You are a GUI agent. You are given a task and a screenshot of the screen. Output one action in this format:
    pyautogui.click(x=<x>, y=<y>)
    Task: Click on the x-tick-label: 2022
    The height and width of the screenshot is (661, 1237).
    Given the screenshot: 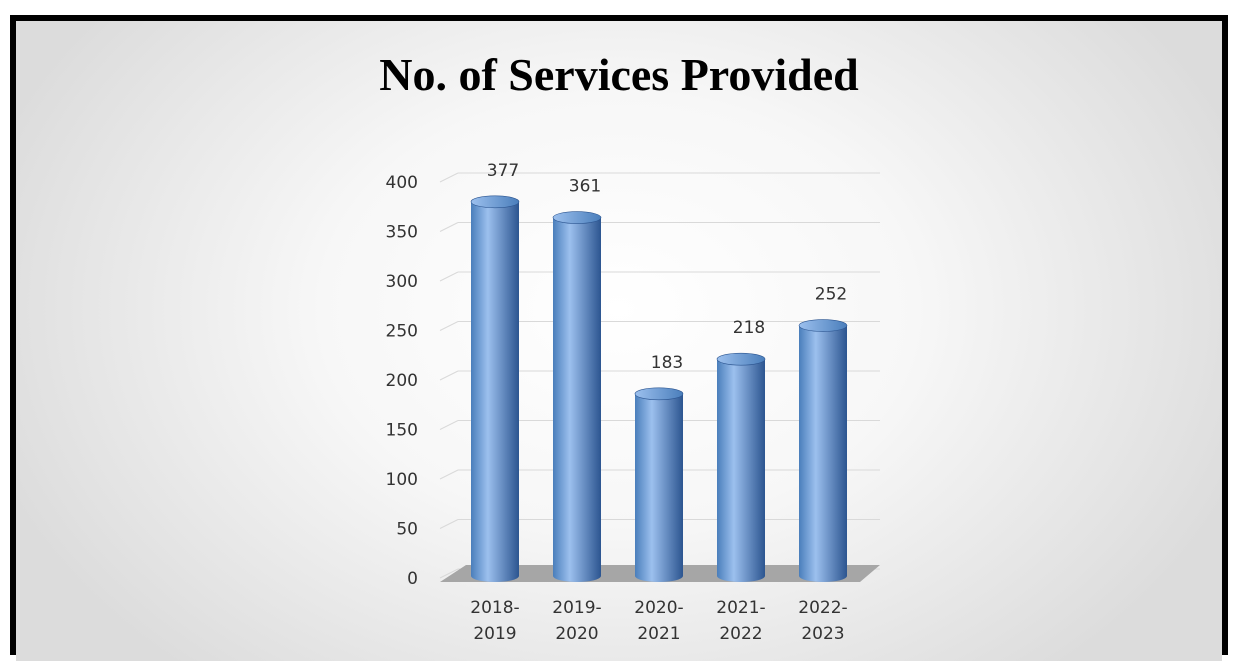 What is the action you would take?
    pyautogui.click(x=740, y=634)
    